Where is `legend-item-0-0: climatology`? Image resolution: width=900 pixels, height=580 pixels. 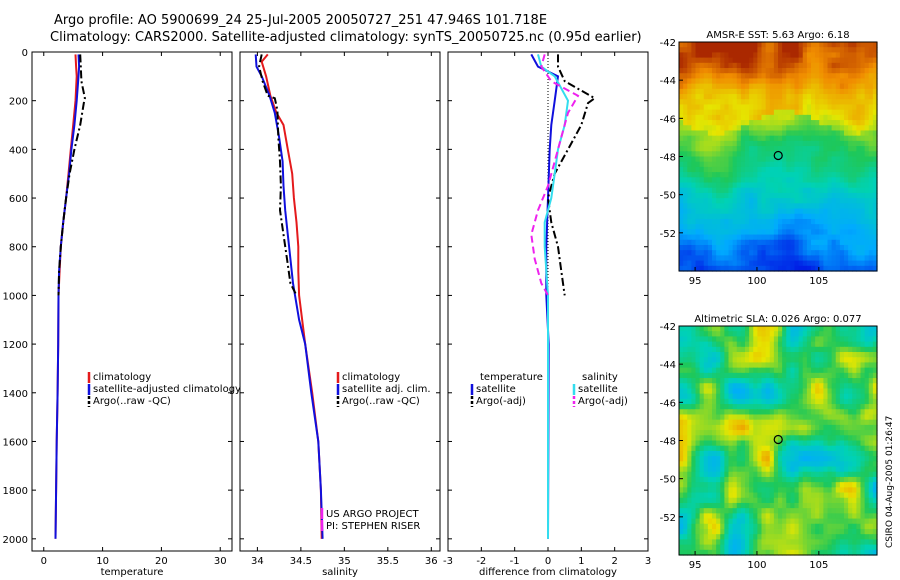
legend-item-0-0: climatology is located at coordinates (122, 377).